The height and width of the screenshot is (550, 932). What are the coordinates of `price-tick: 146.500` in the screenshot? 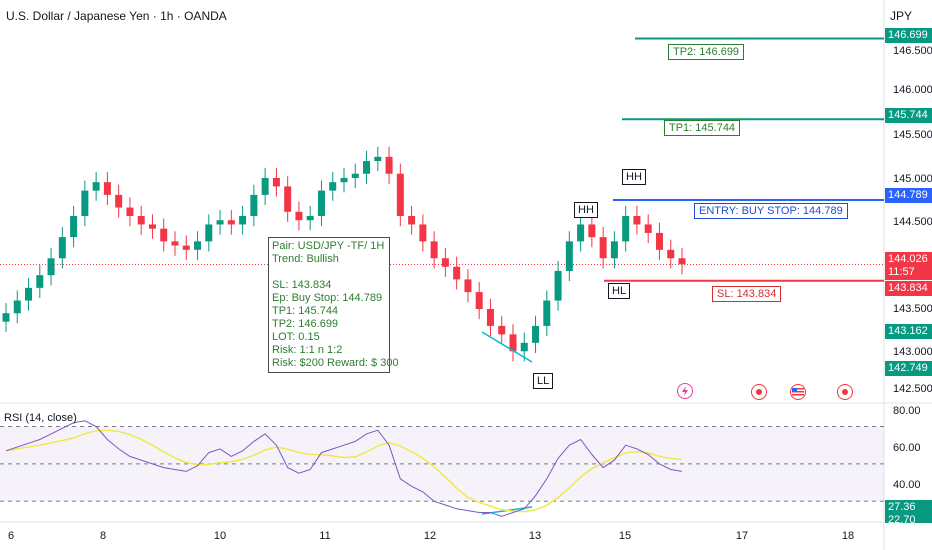 It's located at (912, 51).